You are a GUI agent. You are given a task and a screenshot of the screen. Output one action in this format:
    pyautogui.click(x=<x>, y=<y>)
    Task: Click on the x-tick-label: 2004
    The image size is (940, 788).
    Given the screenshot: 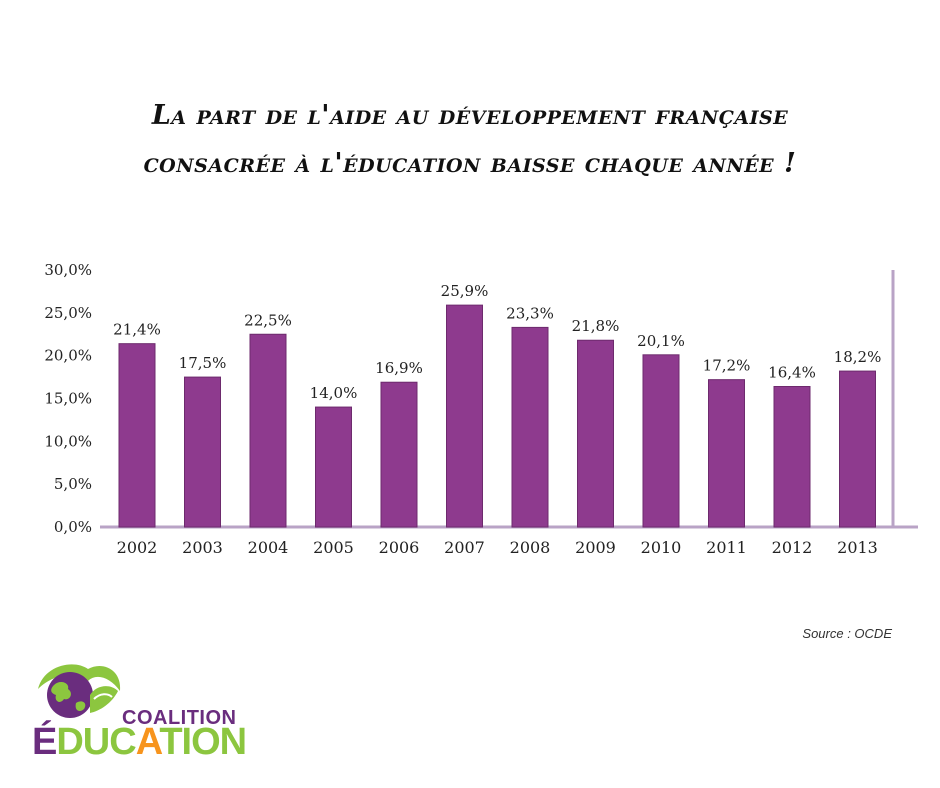 What is the action you would take?
    pyautogui.click(x=268, y=547)
    